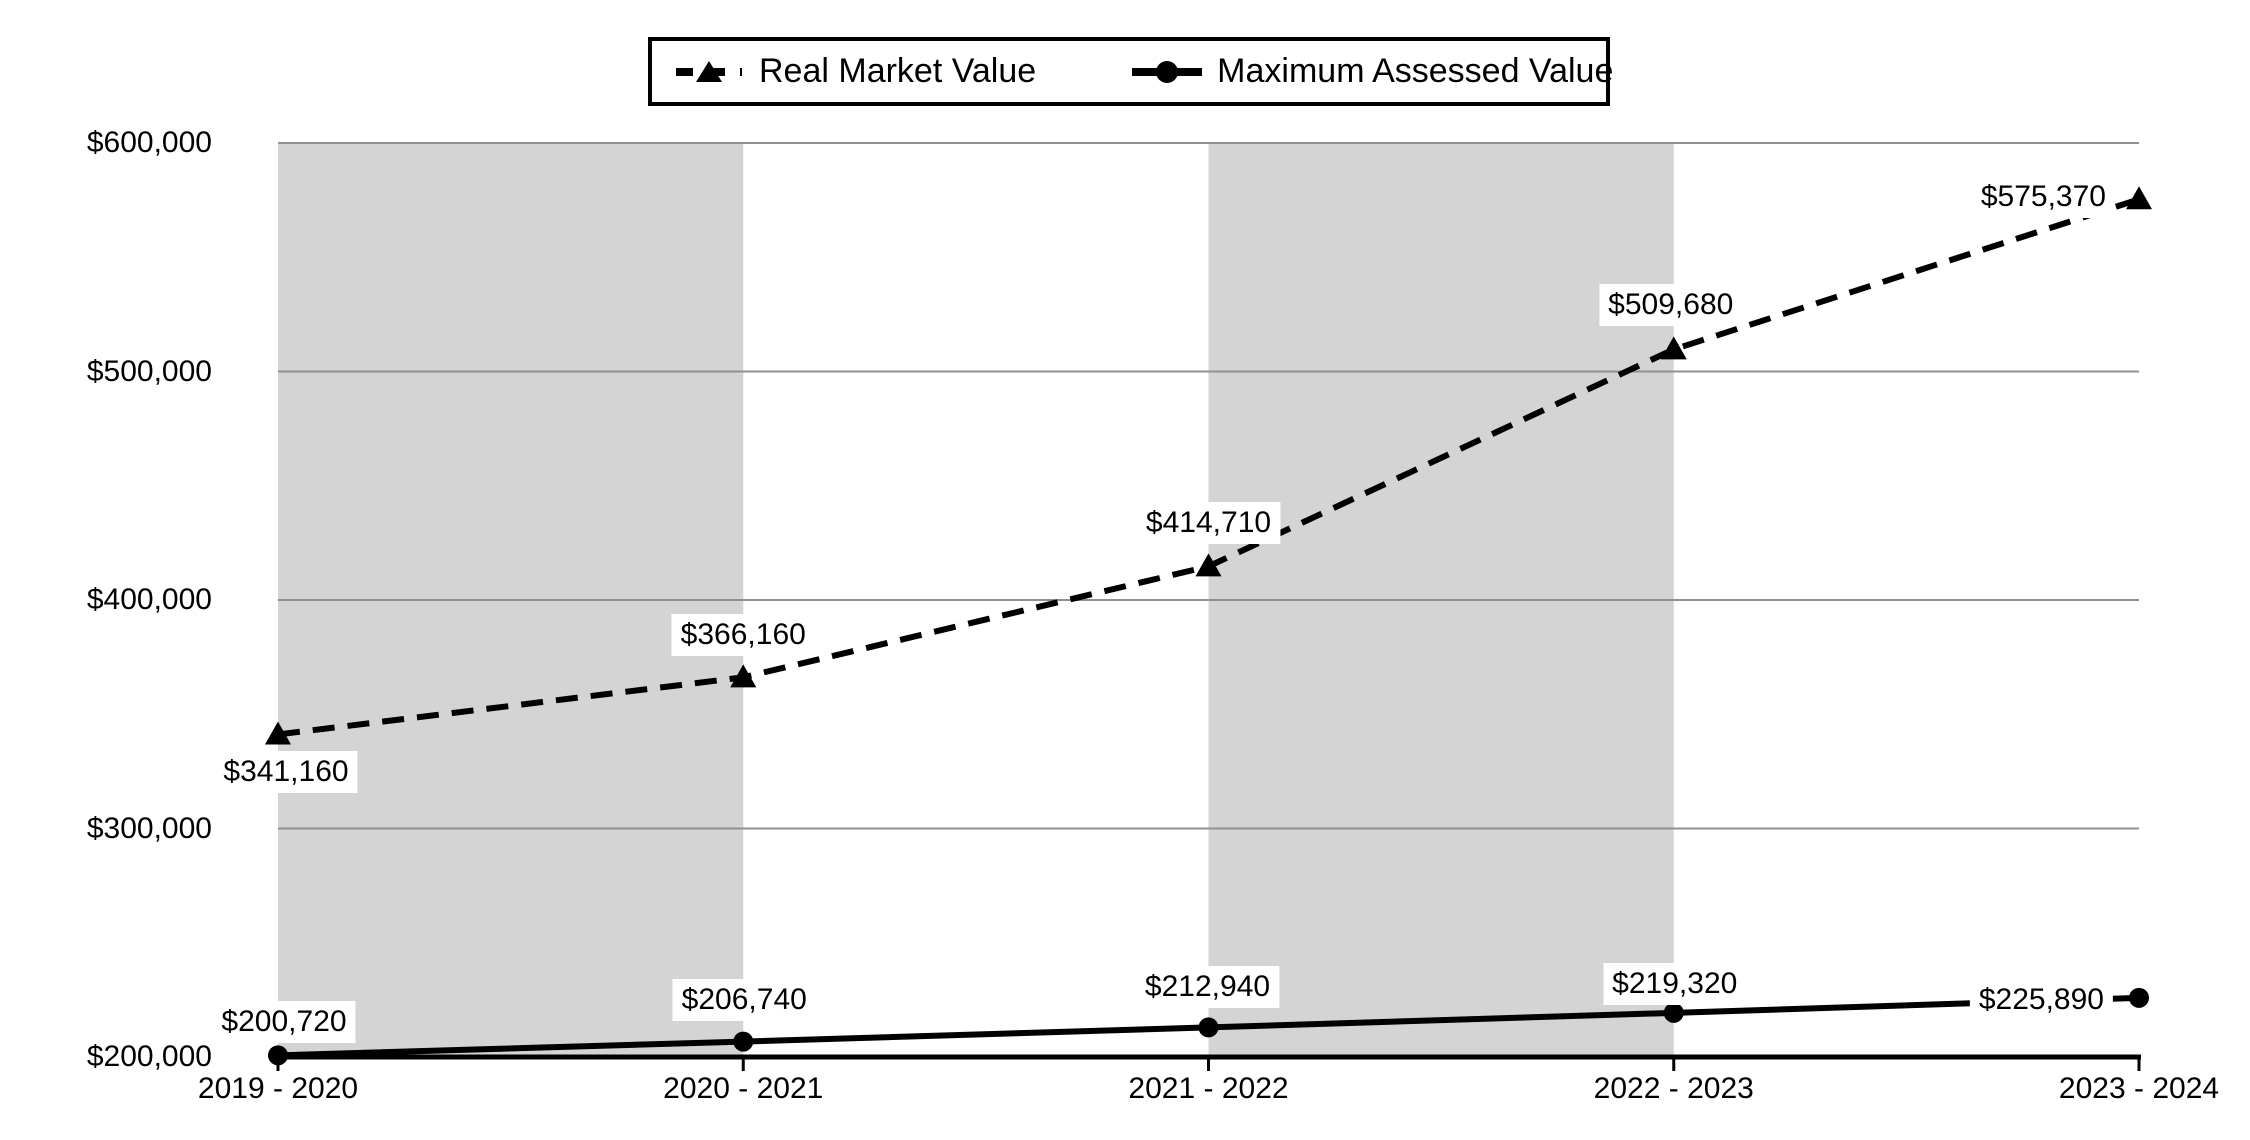  I want to click on x-axis-label-2020-2021: 2020 - 2021, so click(743, 1088).